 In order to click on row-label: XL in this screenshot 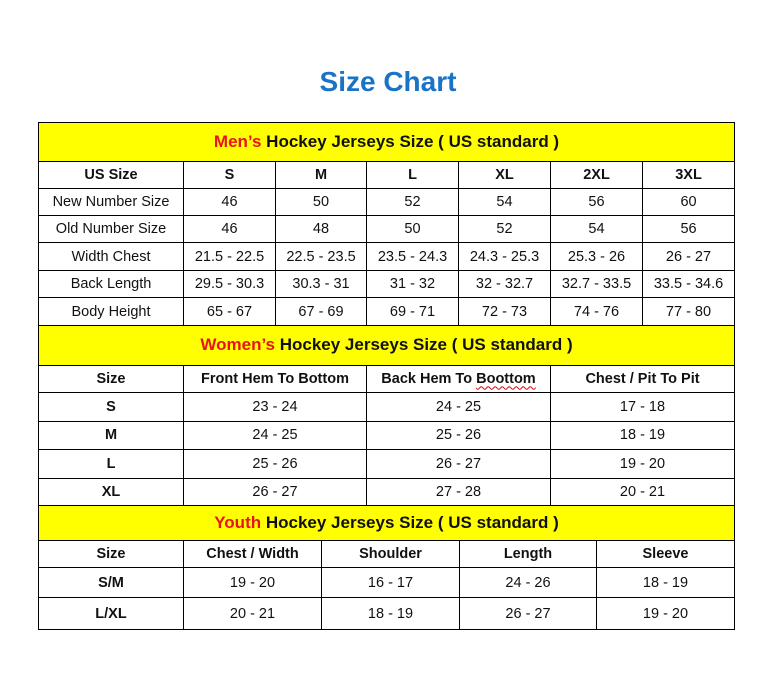, I will do `click(111, 492)`.